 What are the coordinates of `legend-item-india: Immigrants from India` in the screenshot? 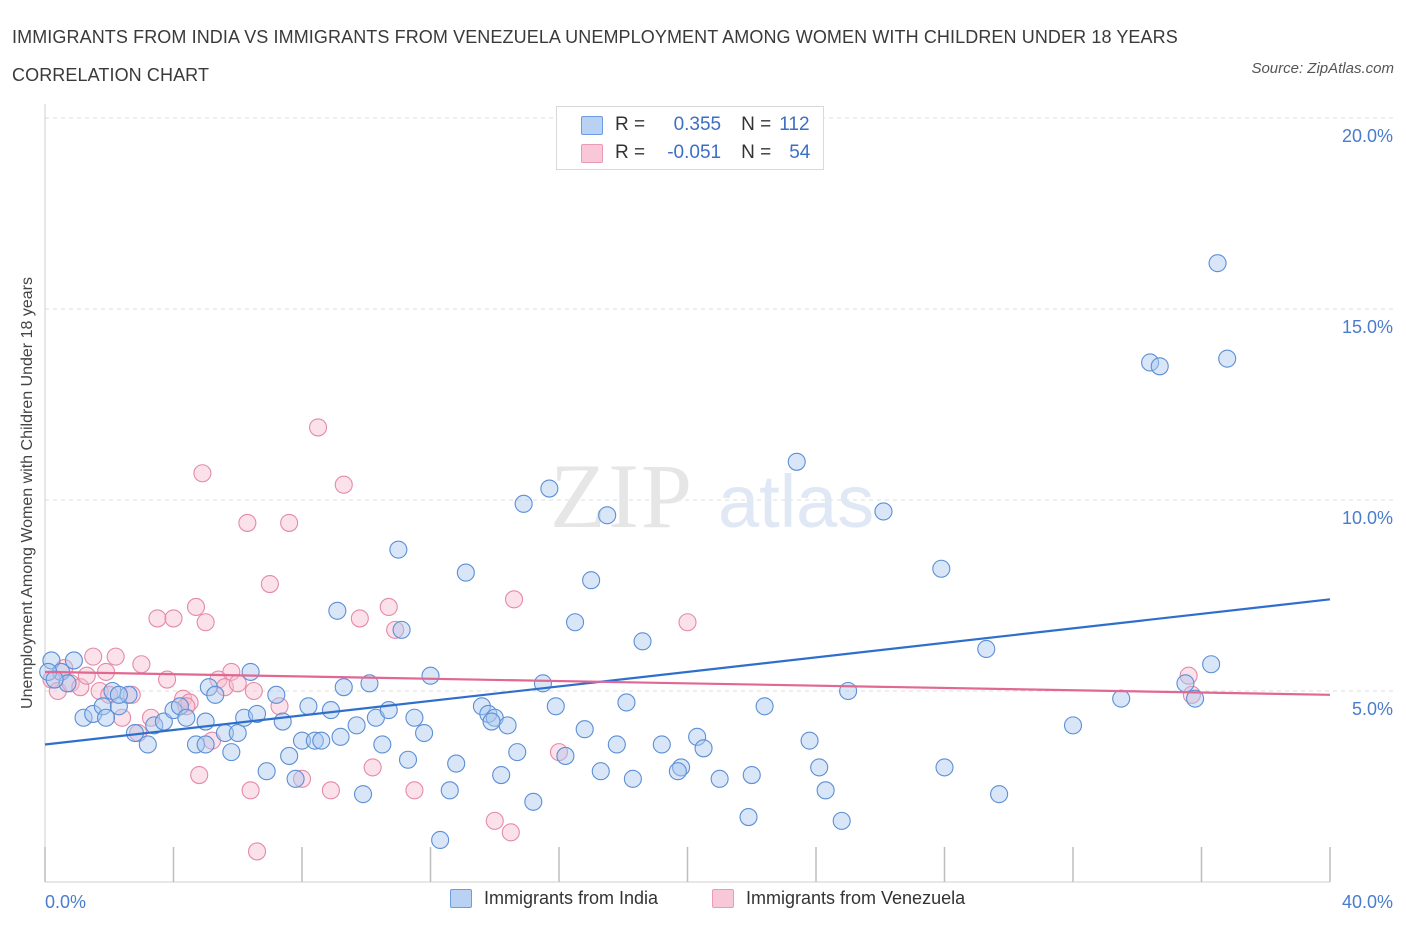 It's located at (554, 898).